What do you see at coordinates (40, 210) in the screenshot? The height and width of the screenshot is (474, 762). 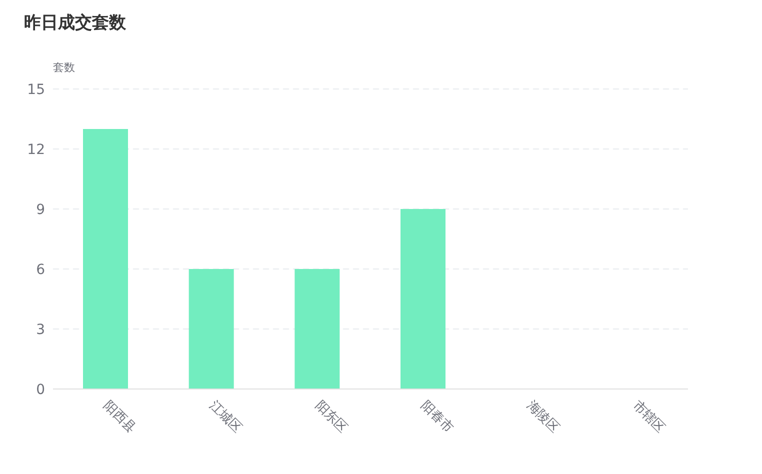 I see `y-tick-label: 9` at bounding box center [40, 210].